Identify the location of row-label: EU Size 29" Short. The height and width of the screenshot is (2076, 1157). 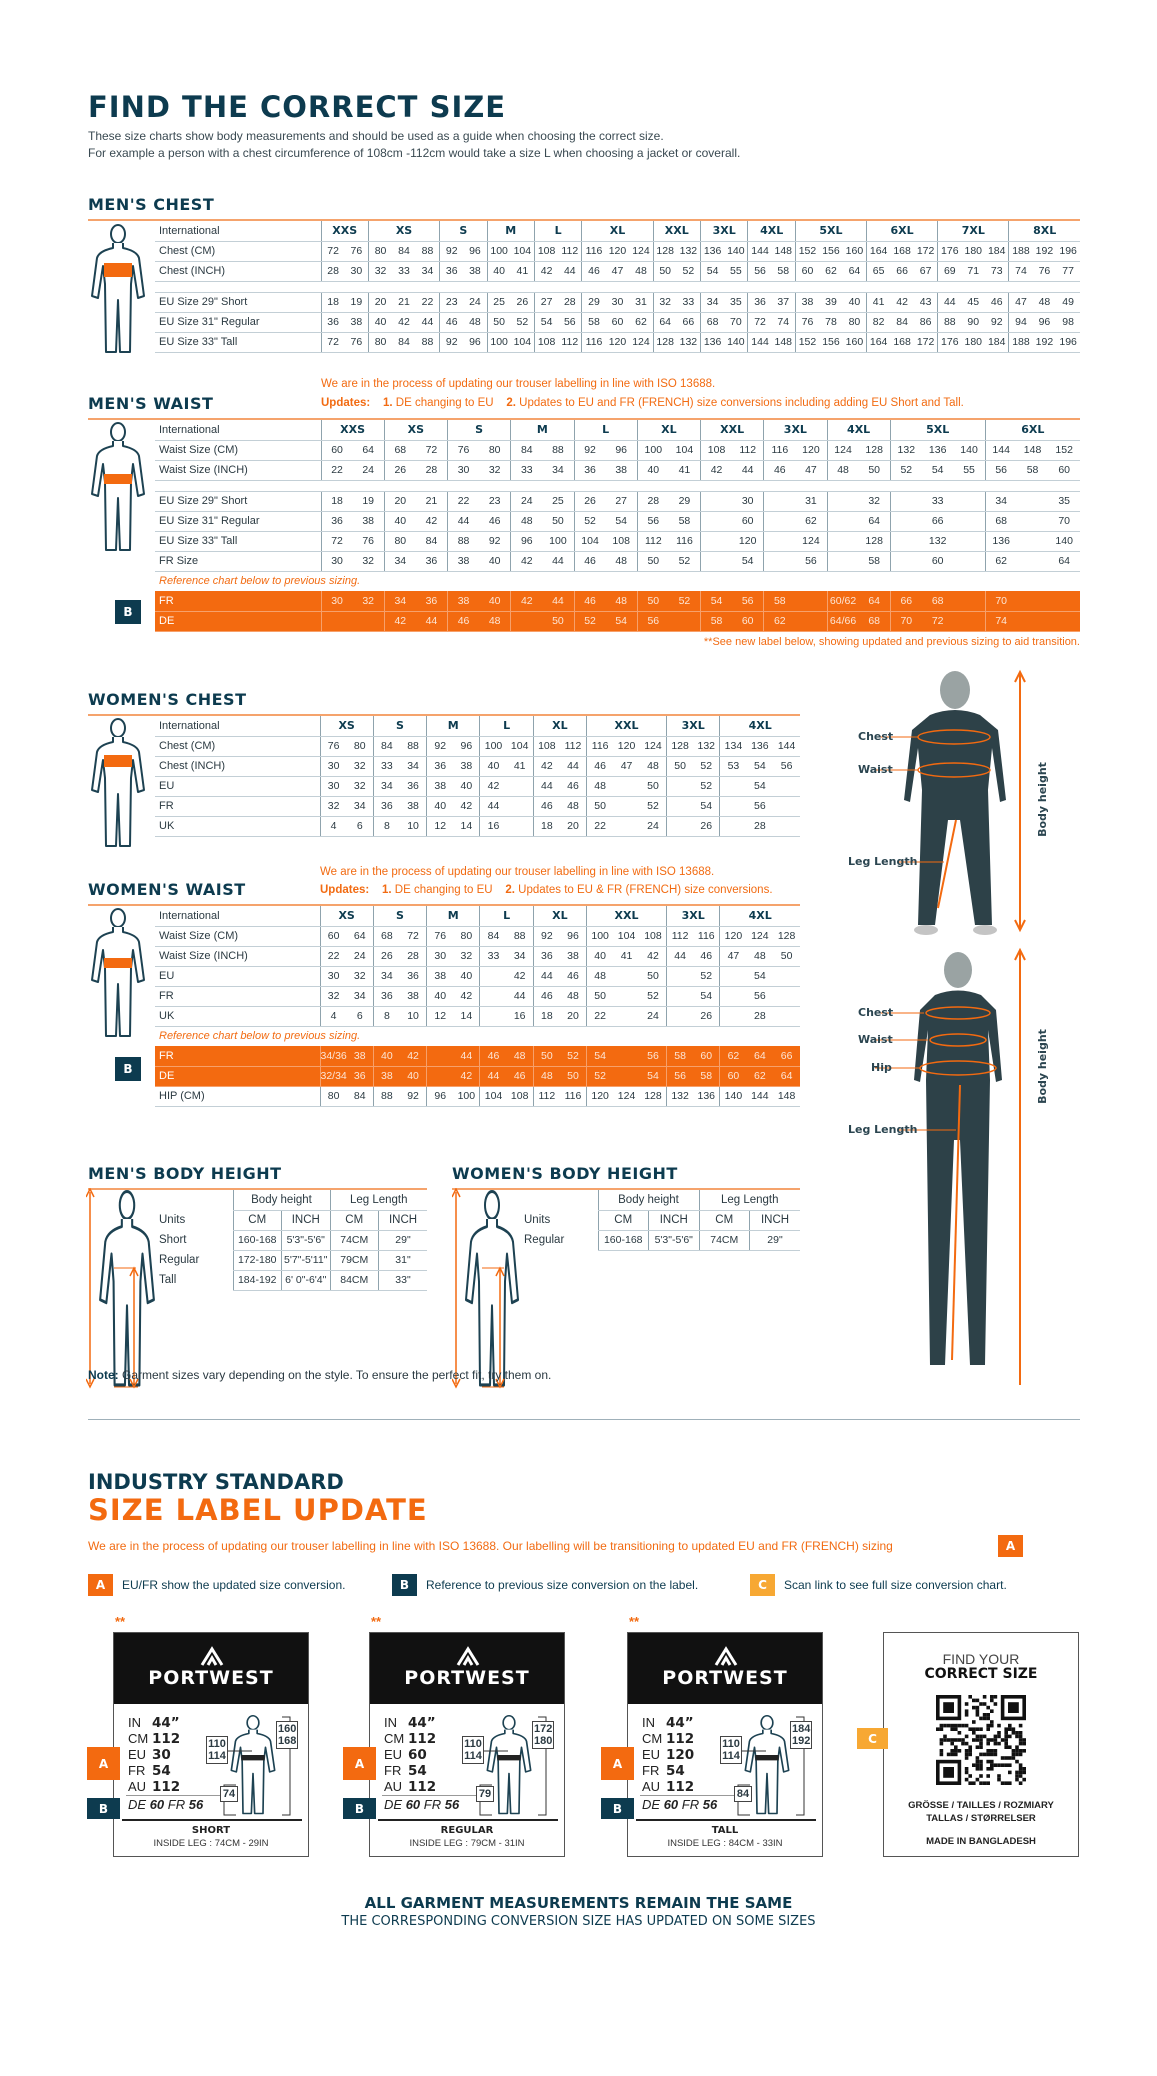
(238, 501).